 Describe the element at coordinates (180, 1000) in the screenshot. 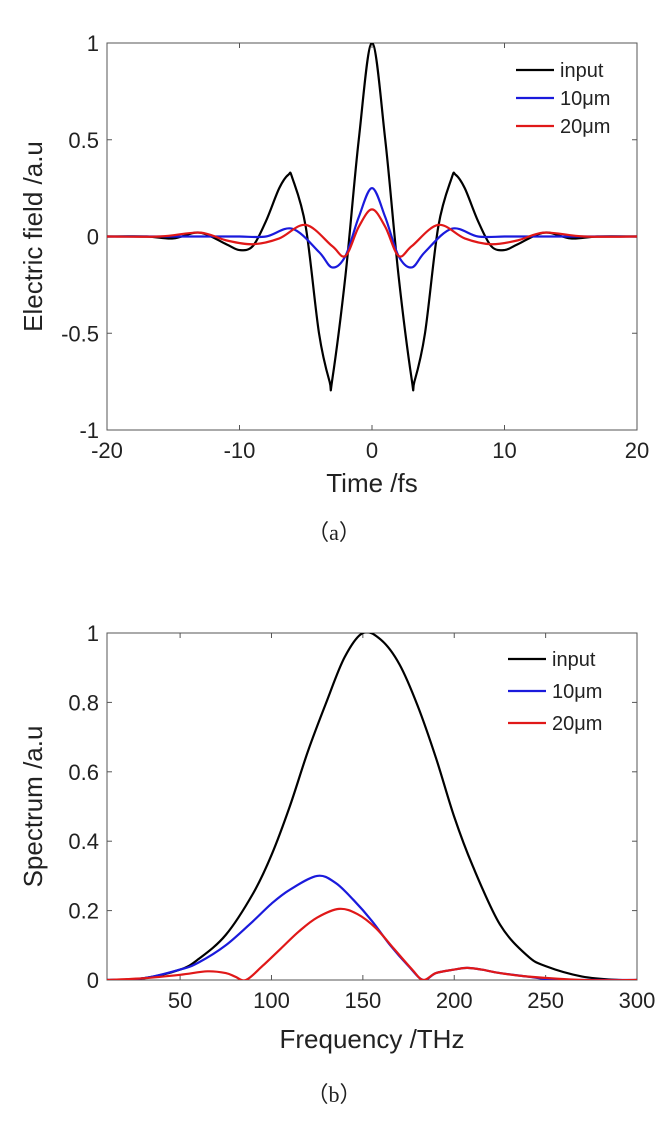

I see `x-tick-label: 50` at that location.